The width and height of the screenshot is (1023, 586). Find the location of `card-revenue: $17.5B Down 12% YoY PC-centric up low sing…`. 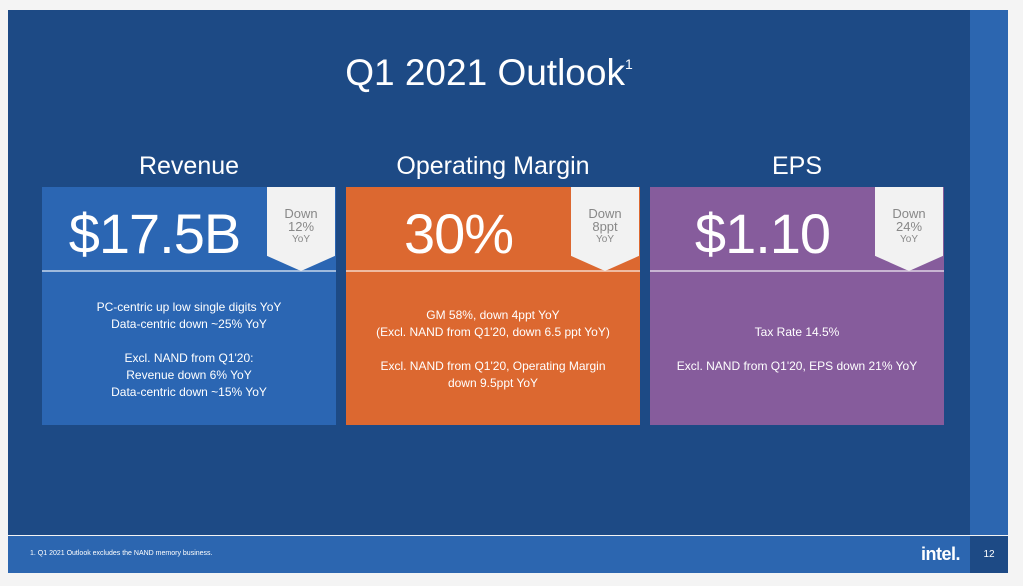

card-revenue: $17.5B Down 12% YoY PC-centric up low sing… is located at coordinates (189, 306).